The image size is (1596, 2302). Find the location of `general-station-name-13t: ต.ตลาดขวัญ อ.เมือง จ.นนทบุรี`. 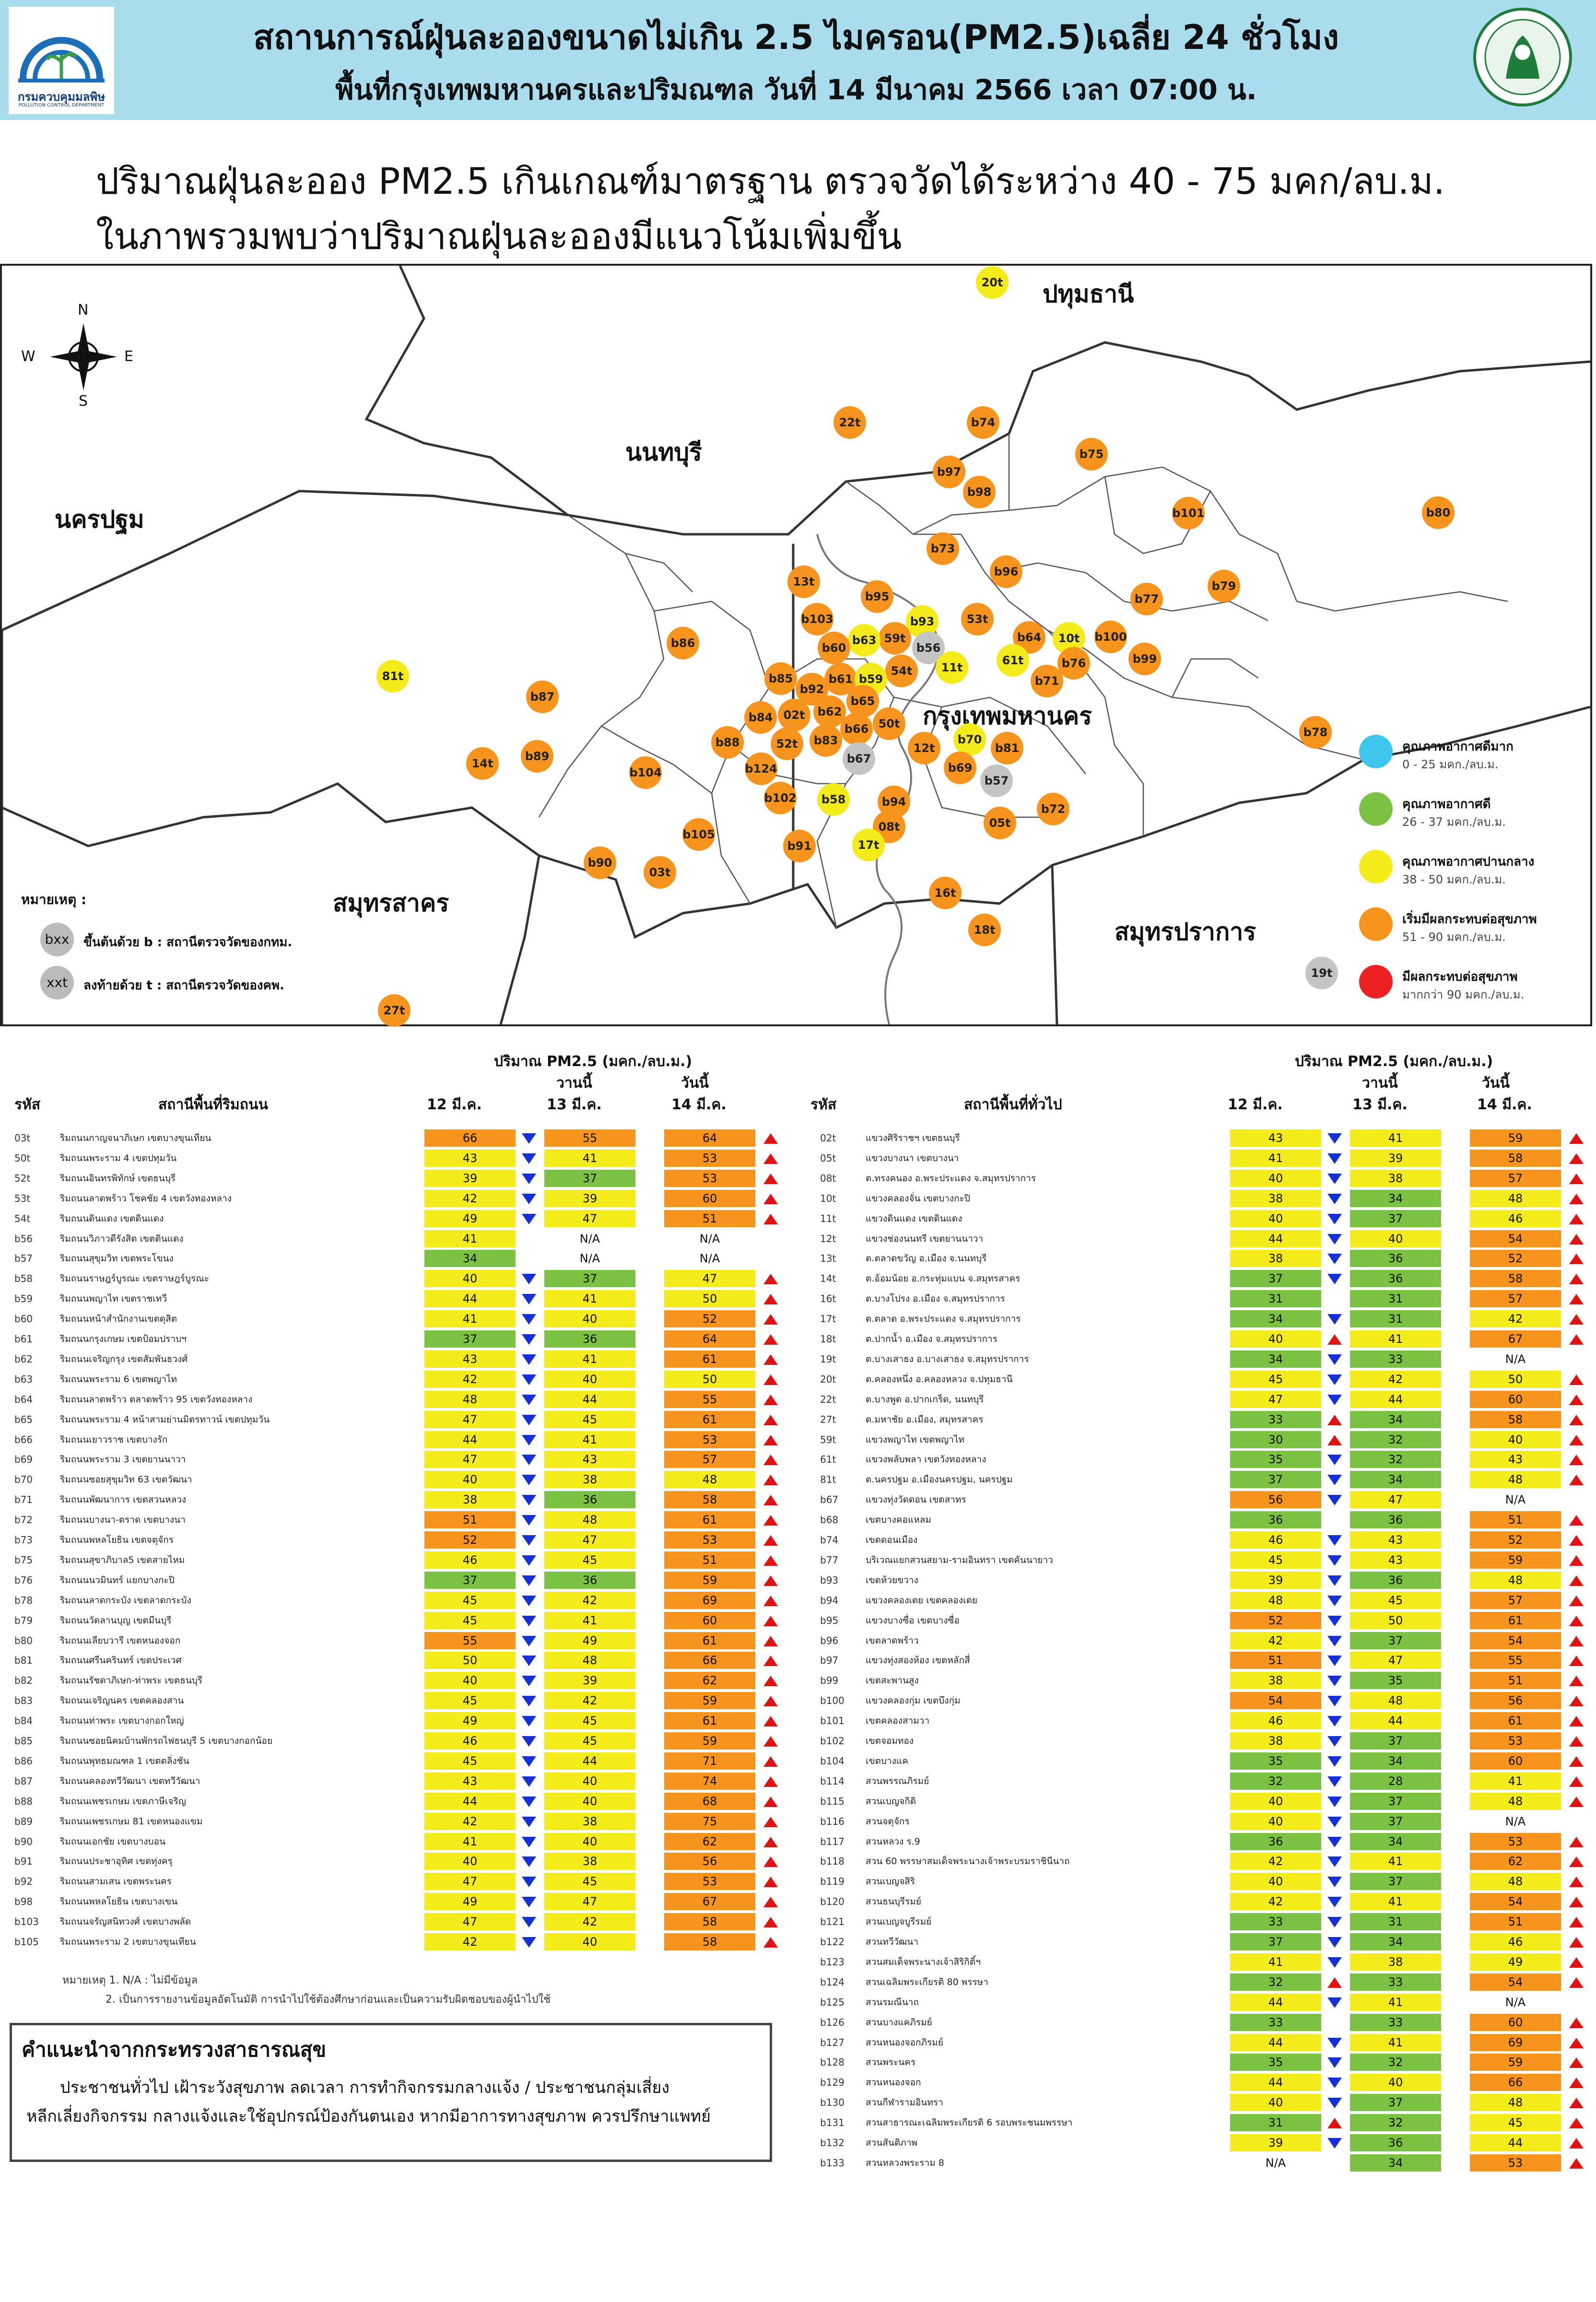

general-station-name-13t: ต.ตลาดขวัญ อ.เมือง จ.นนทบุรี is located at coordinates (1048, 1259).